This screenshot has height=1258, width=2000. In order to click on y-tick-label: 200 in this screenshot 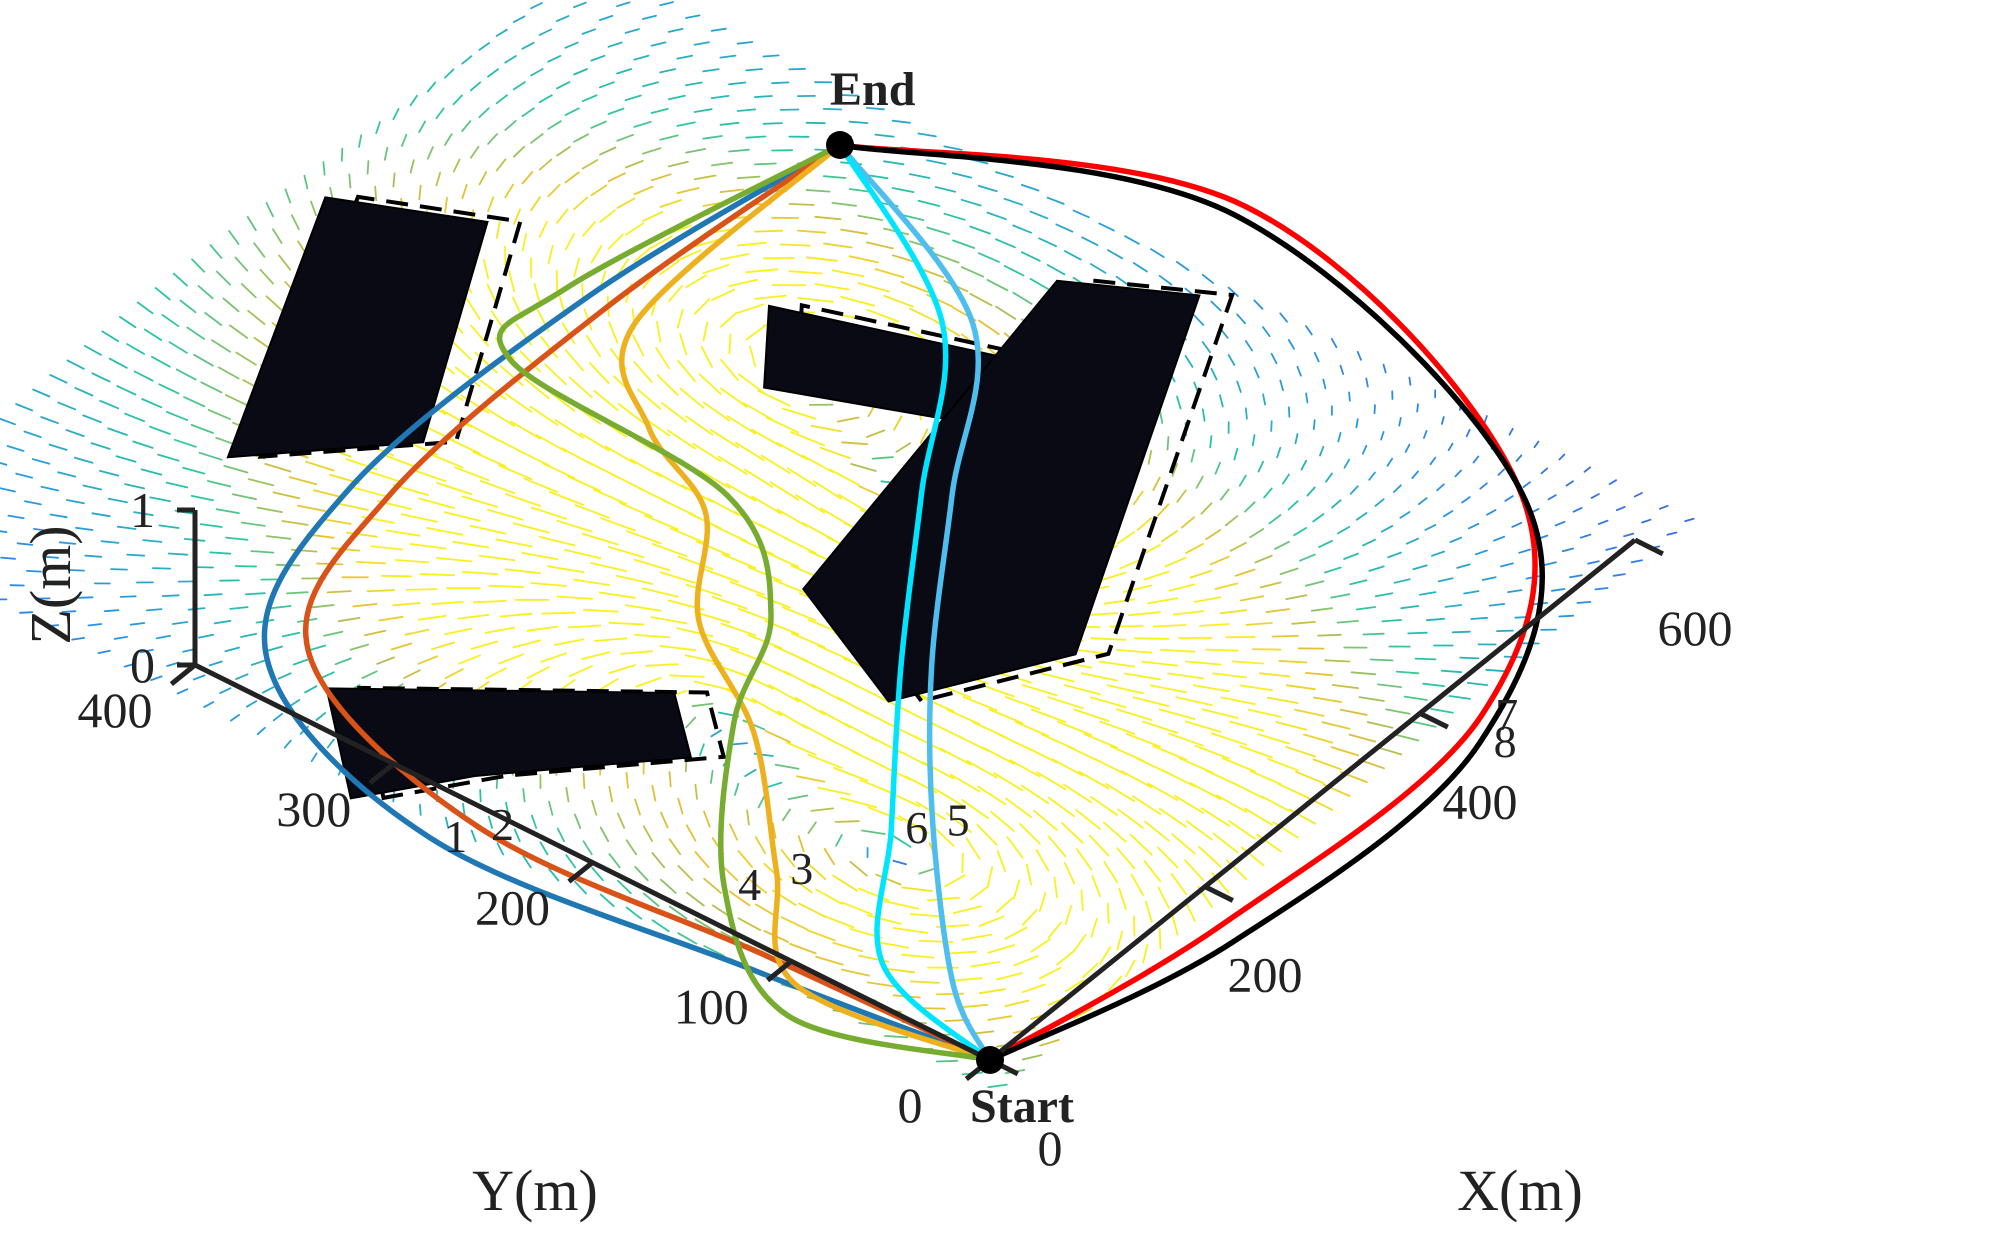, I will do `click(512, 908)`.